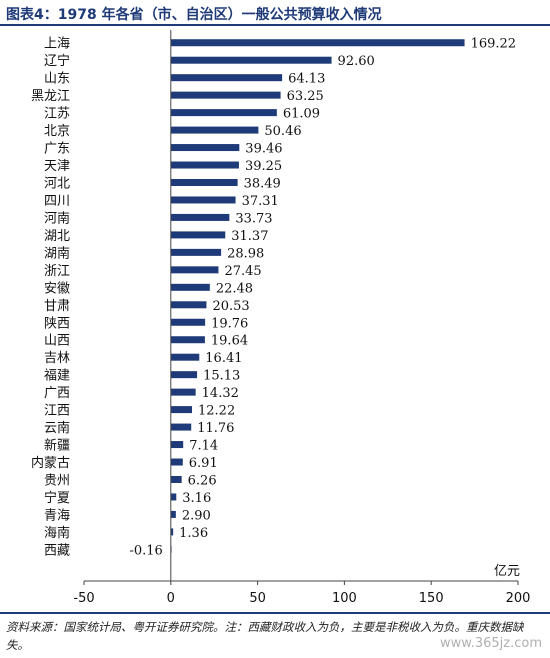 The width and height of the screenshot is (550, 658). I want to click on category-label: 天津, so click(57, 166).